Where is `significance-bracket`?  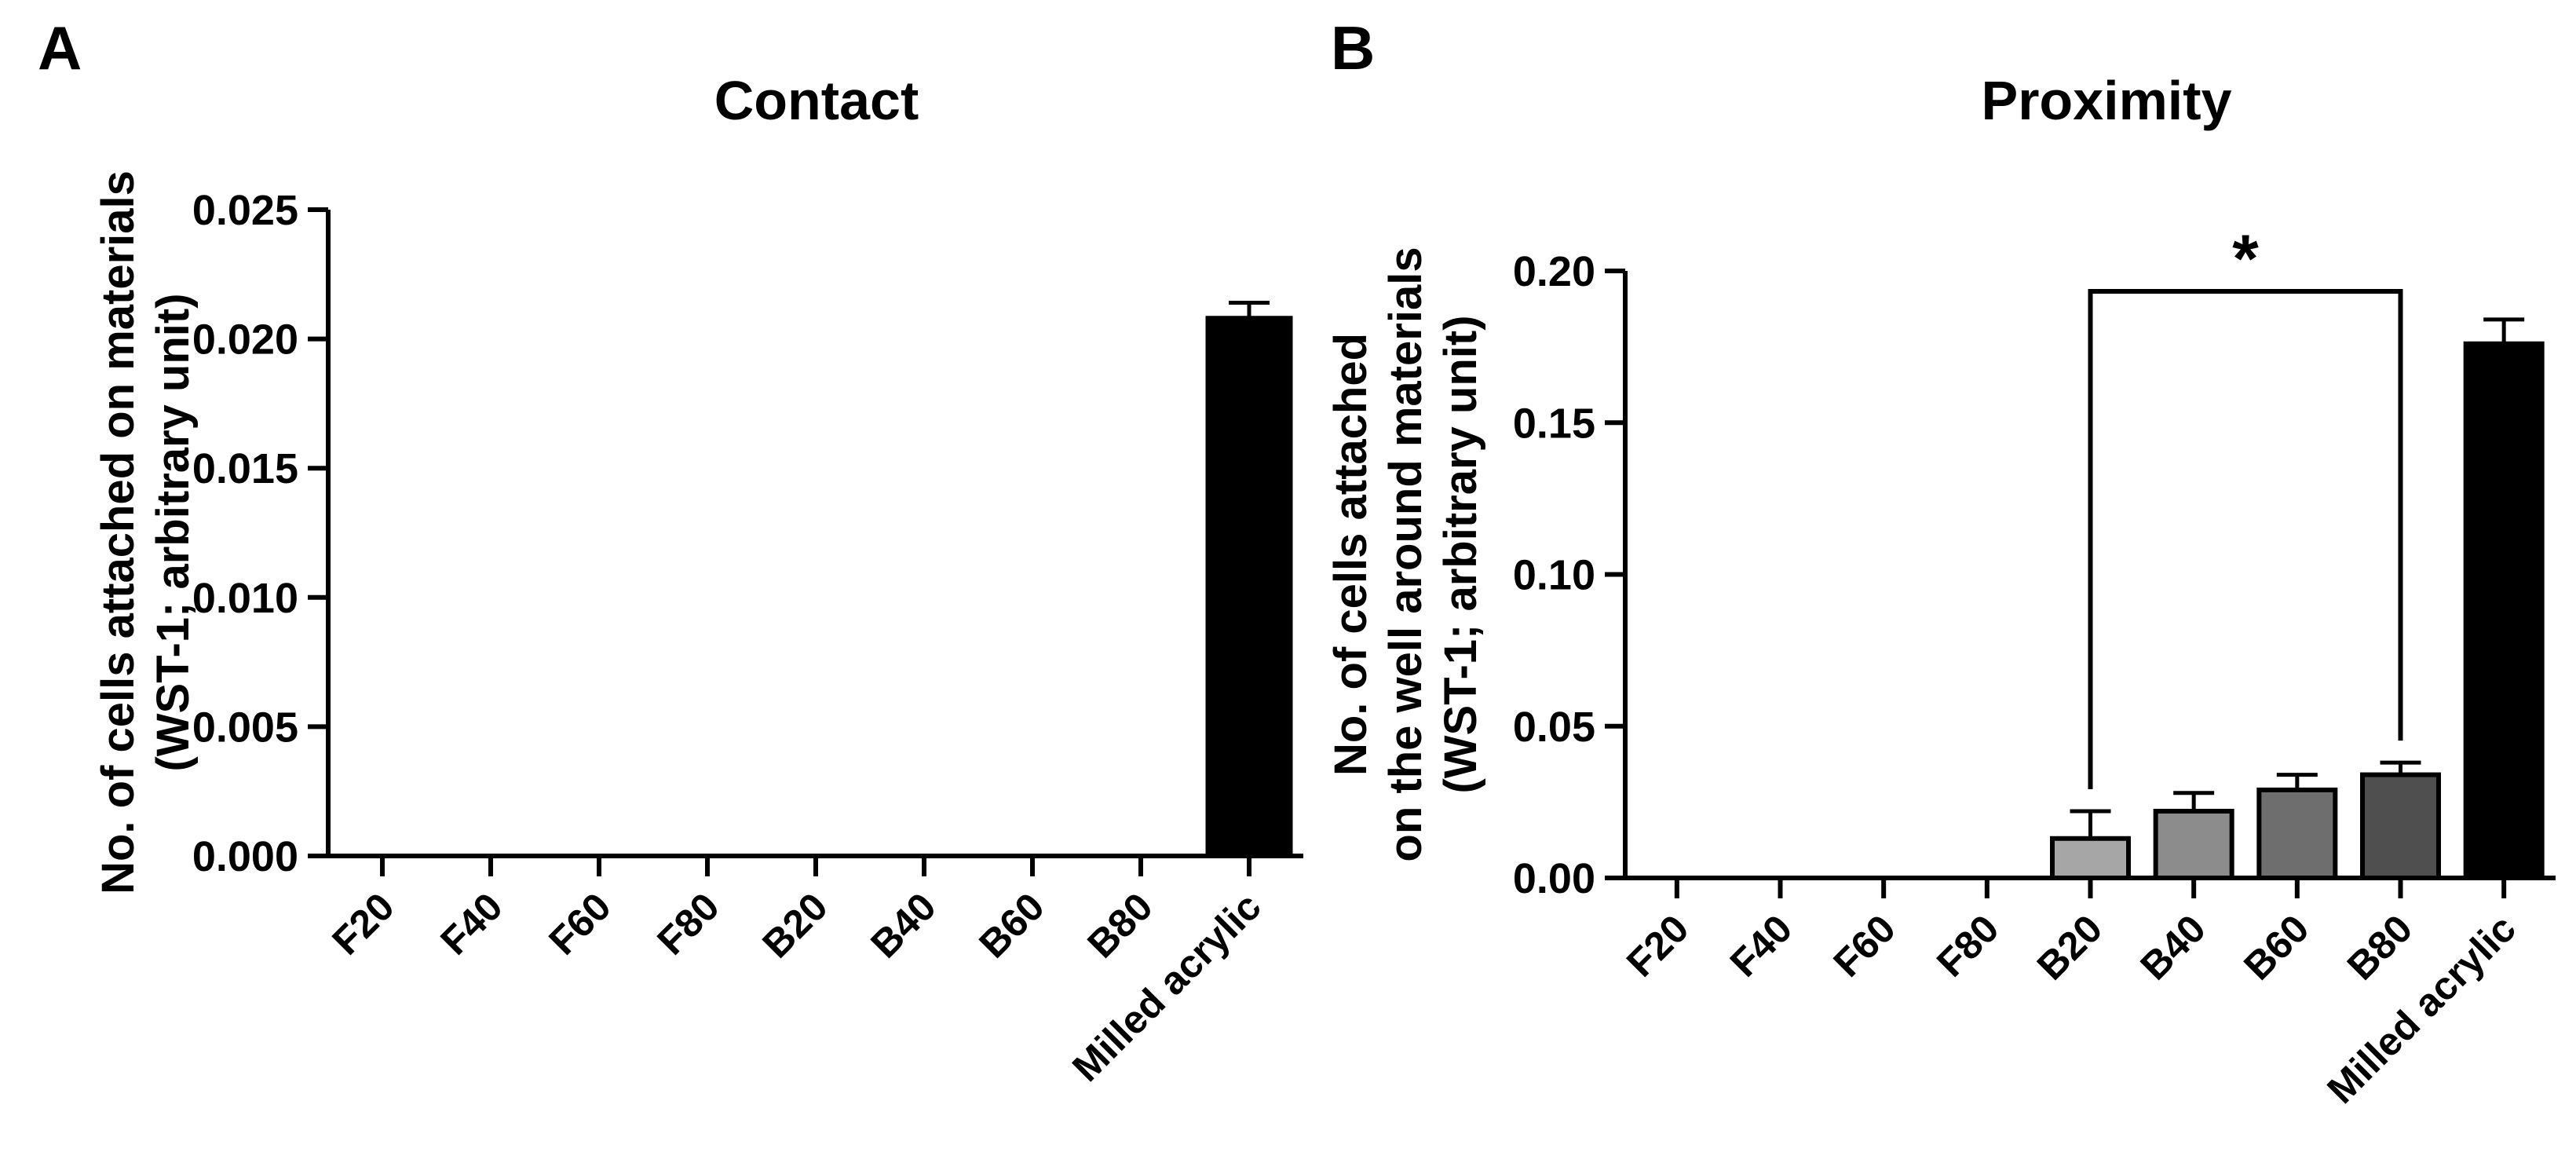
significance-bracket is located at coordinates (2245, 539).